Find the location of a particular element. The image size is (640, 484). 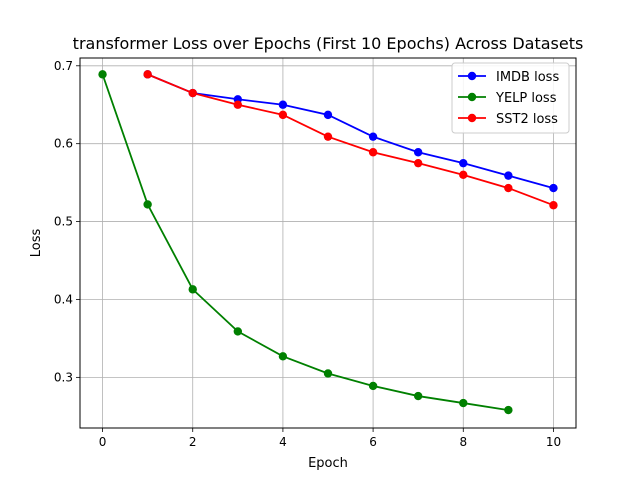

legend-item-sst2-loss: SST2 loss is located at coordinates (508, 119).